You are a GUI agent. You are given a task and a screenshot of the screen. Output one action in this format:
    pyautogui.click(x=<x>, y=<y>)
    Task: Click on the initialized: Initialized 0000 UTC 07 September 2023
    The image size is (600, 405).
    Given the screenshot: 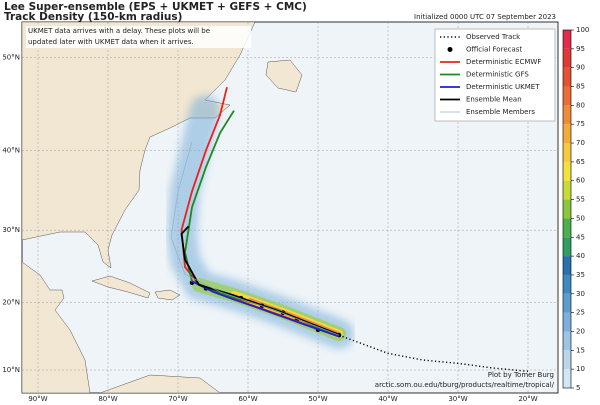 What is the action you would take?
    pyautogui.click(x=485, y=17)
    